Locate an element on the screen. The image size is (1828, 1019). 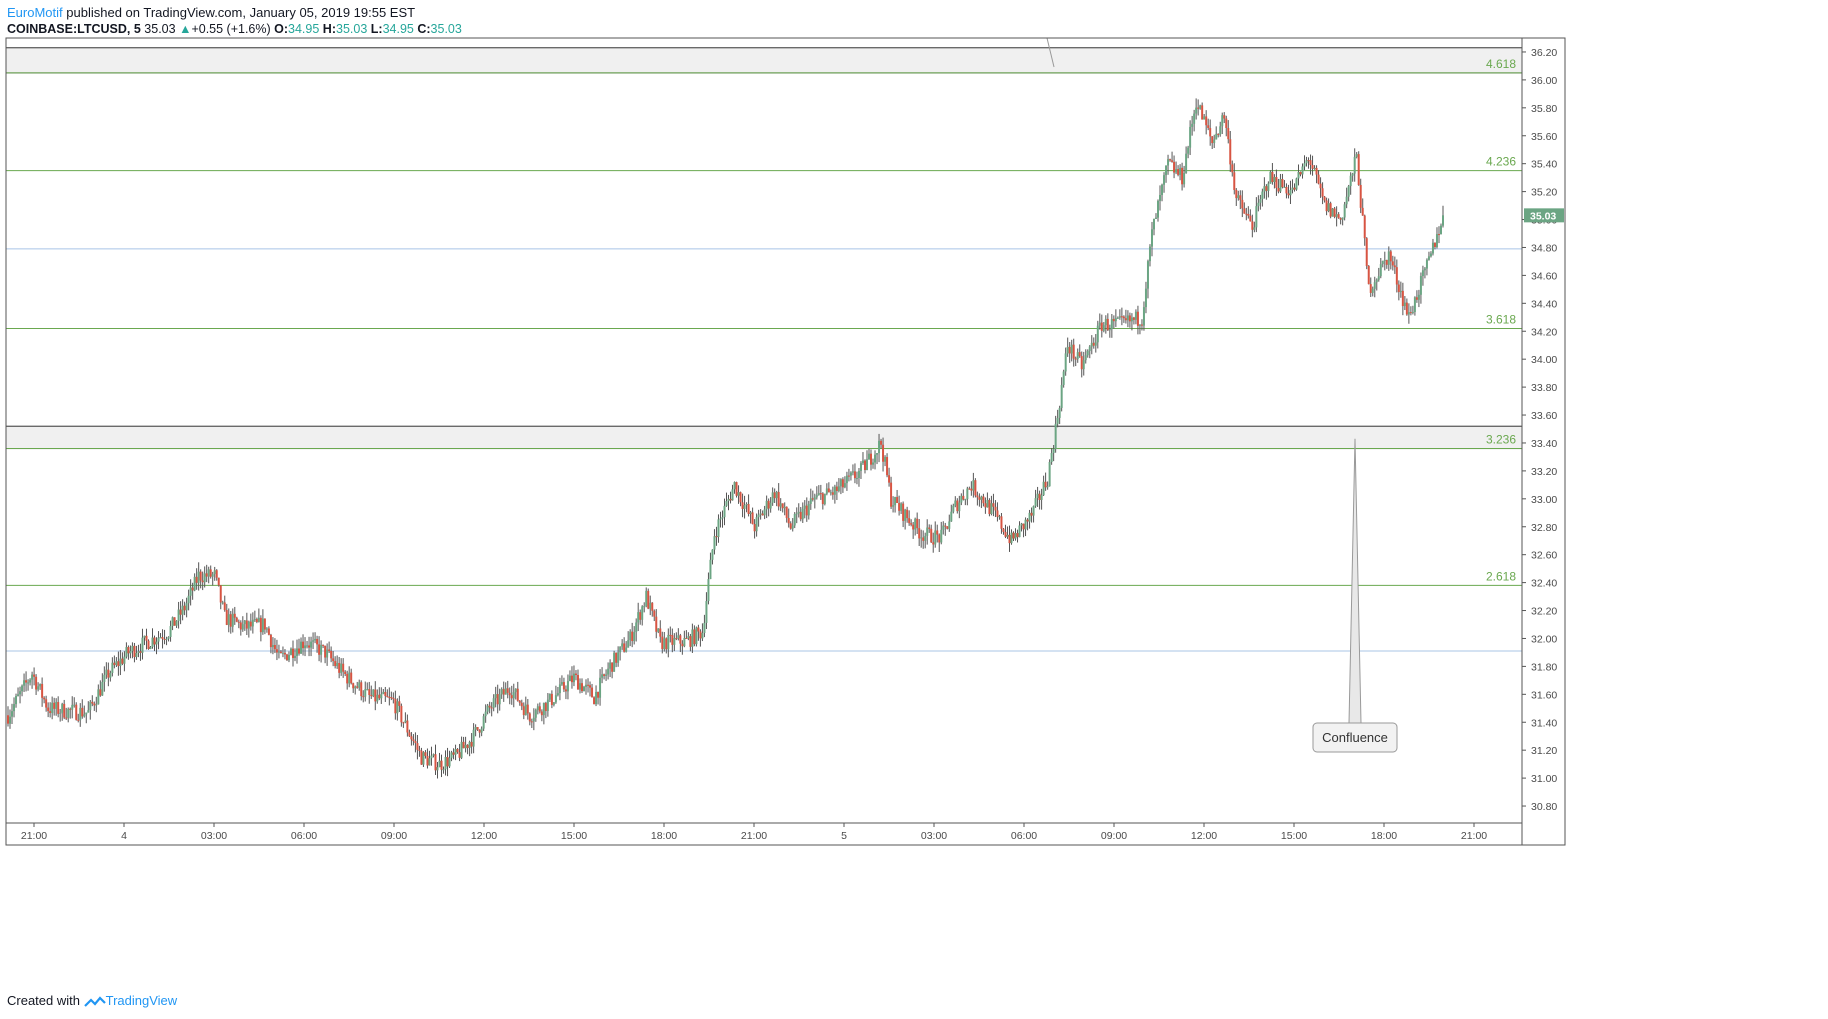
y-tick-label: 34.60 is located at coordinates (1544, 276).